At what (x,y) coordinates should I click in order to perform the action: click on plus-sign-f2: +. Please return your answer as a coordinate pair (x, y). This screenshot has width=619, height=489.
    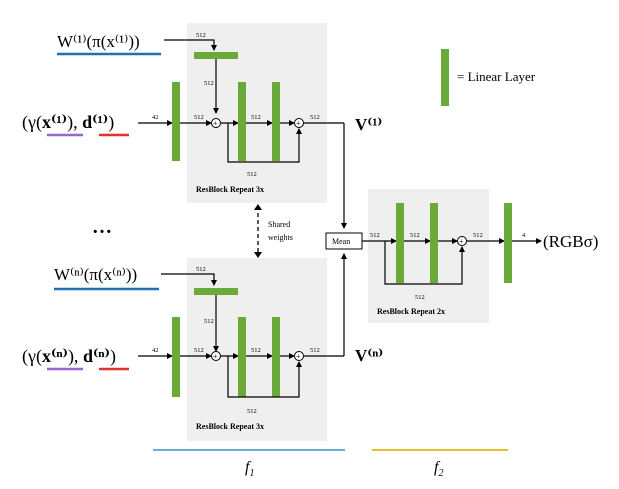
    Looking at the image, I should click on (461, 241).